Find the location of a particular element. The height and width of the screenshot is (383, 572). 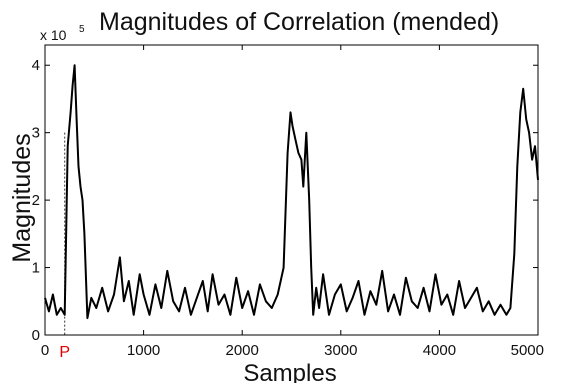

y-tick-label: 0 is located at coordinates (36, 335).